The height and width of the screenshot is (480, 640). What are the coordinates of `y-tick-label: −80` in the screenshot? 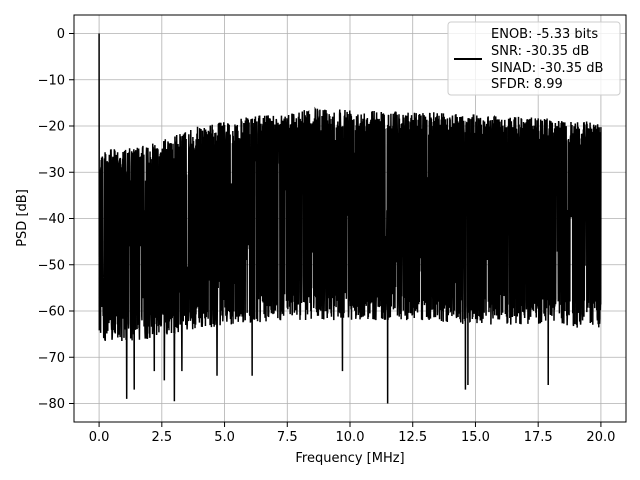 It's located at (51, 404).